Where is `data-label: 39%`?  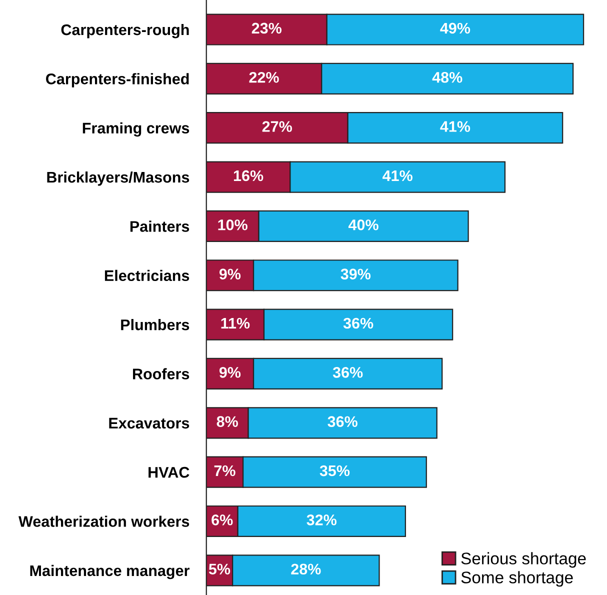 data-label: 39% is located at coordinates (355, 274).